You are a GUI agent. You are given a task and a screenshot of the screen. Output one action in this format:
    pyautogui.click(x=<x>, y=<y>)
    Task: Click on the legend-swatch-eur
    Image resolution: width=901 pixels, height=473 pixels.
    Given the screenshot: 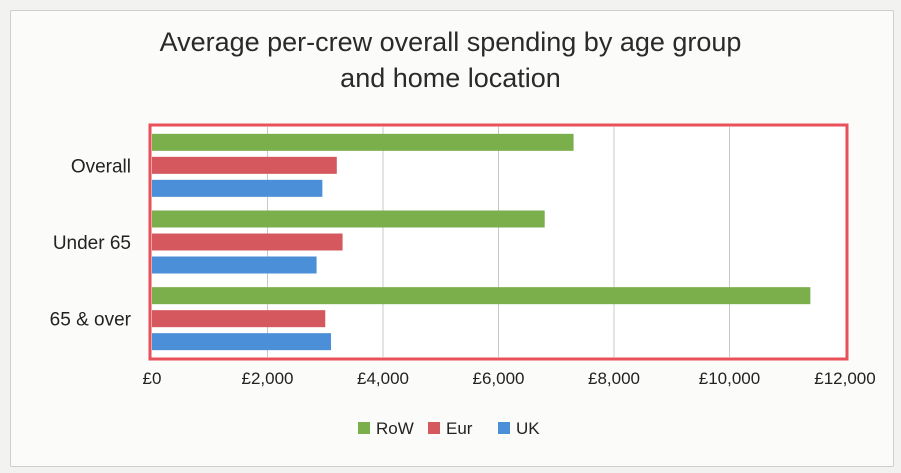 What is the action you would take?
    pyautogui.click(x=434, y=428)
    